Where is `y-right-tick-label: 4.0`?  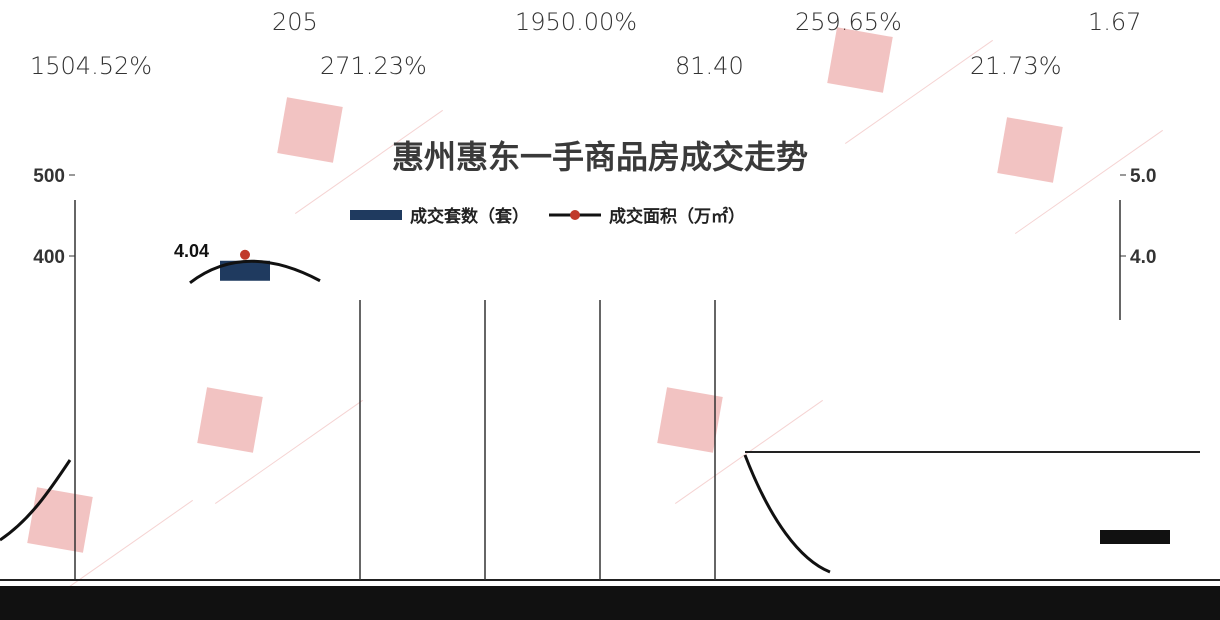
y-right-tick-label: 4.0 is located at coordinates (1143, 257).